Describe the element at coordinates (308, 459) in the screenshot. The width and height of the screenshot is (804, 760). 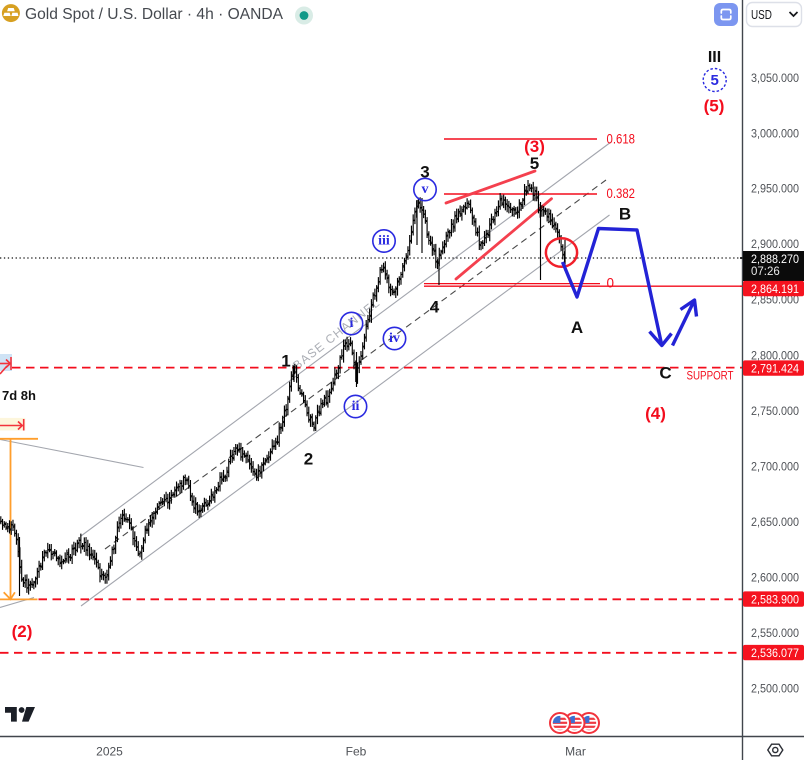
I see `svg-text: 2` at that location.